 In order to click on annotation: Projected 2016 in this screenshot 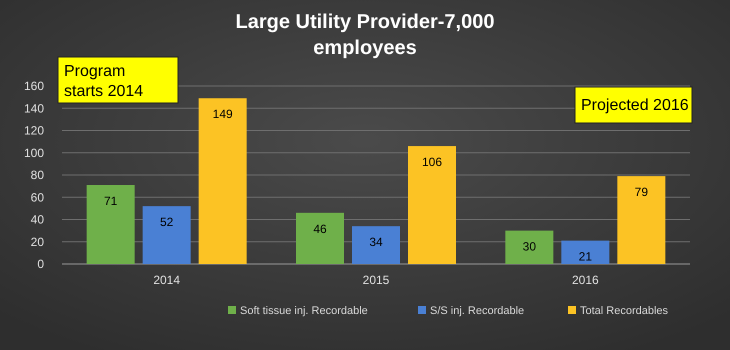, I will do `click(635, 105)`.